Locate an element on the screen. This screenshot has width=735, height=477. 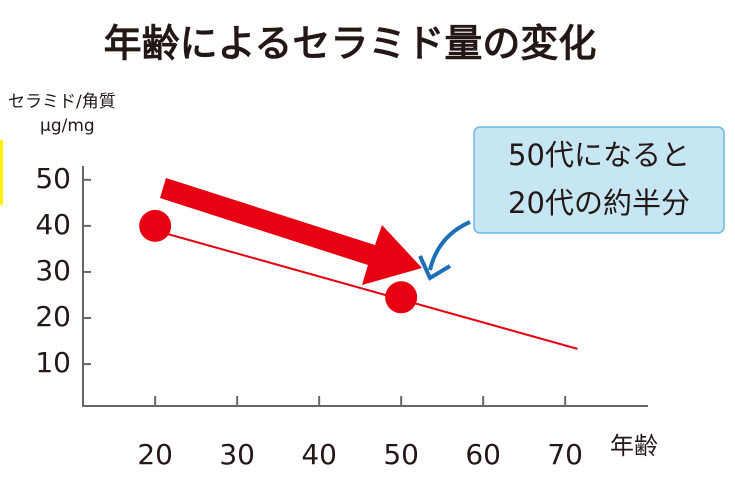
callout-box is located at coordinates (599, 180).